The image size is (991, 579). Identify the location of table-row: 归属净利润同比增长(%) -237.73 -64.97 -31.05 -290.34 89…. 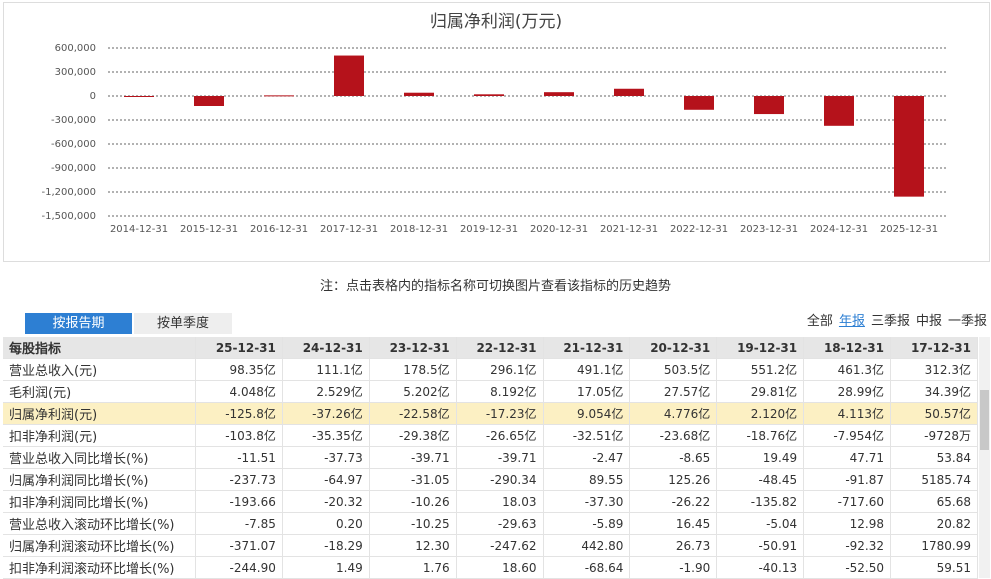
(490, 479).